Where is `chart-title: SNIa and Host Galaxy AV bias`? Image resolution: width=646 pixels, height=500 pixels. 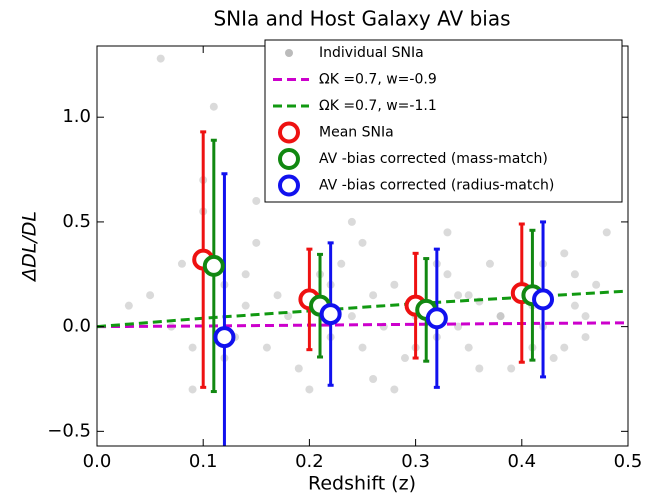 chart-title: SNIa and Host Galaxy AV bias is located at coordinates (361, 19).